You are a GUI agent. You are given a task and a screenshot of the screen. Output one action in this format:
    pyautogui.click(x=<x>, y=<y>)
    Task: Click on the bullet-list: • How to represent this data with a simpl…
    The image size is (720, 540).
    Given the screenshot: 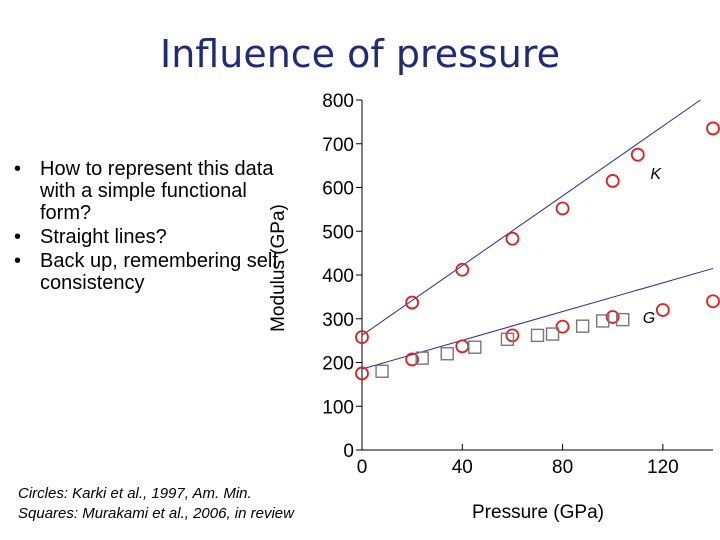 What is the action you would take?
    pyautogui.click(x=155, y=227)
    